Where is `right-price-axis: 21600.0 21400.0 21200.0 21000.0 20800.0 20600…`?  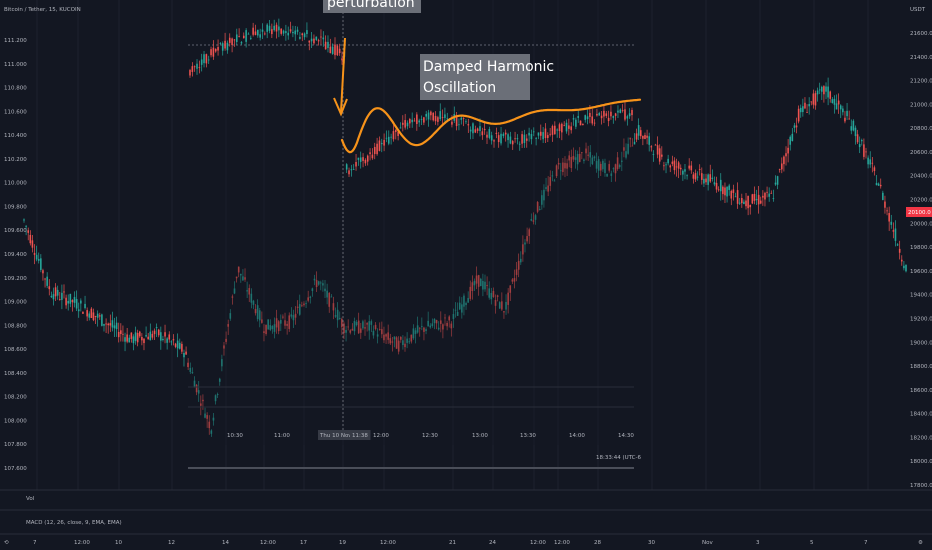 right-price-axis: 21600.0 21400.0 21200.0 21000.0 20800.0 20600… is located at coordinates (921, 260).